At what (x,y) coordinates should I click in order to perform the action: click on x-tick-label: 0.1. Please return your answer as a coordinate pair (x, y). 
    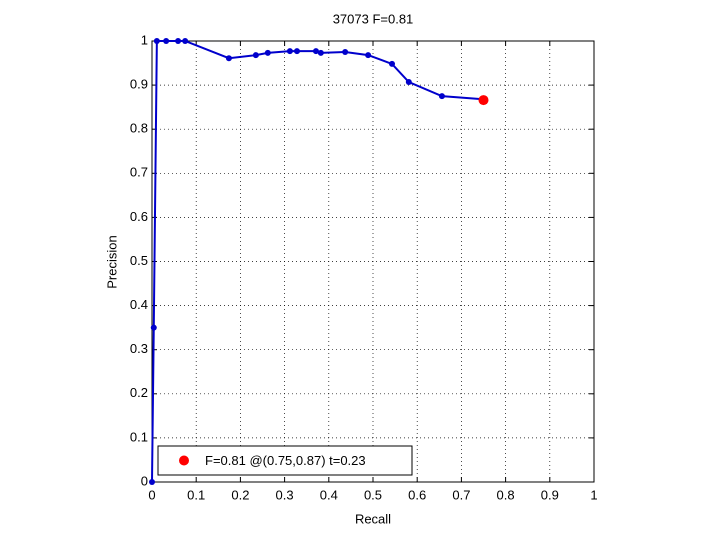
    Looking at the image, I should click on (196, 494).